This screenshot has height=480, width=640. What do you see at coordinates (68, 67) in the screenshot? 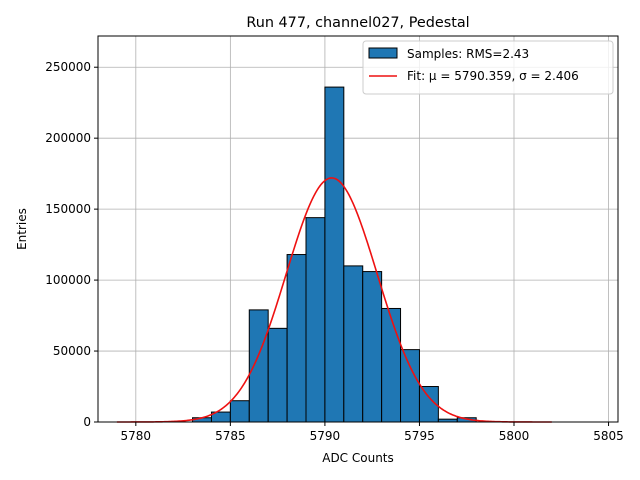
I see `y-tick-label: 250000` at bounding box center [68, 67].